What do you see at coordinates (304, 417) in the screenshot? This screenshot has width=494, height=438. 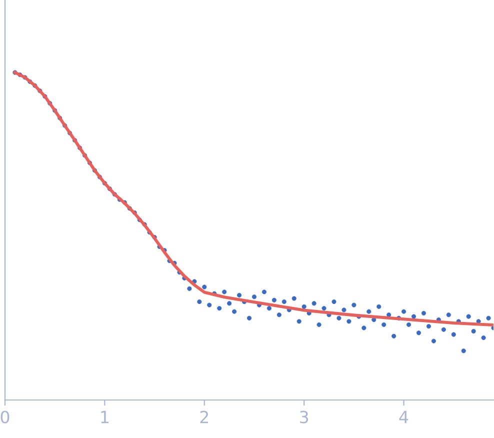 I see `x-tick-label: 3` at bounding box center [304, 417].